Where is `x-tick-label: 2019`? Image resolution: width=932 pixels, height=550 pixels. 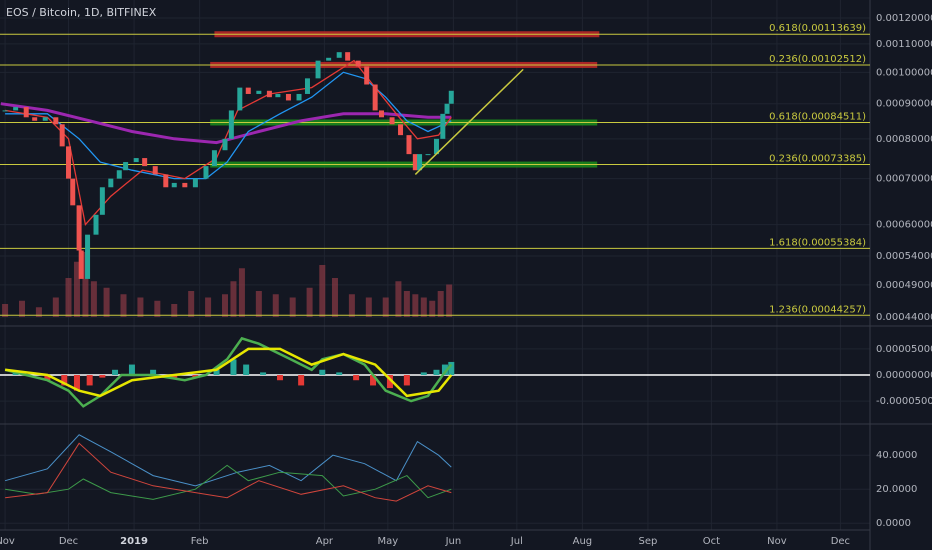
x-tick-label: 2019 is located at coordinates (134, 541).